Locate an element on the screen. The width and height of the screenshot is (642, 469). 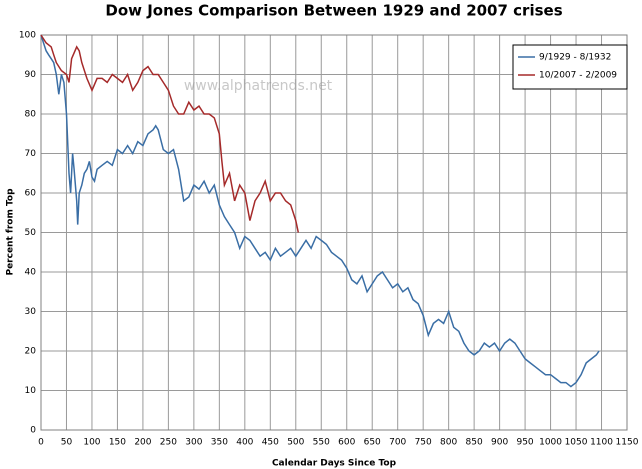
x-axis-label: Calendar Days Since Top is located at coordinates (334, 464).